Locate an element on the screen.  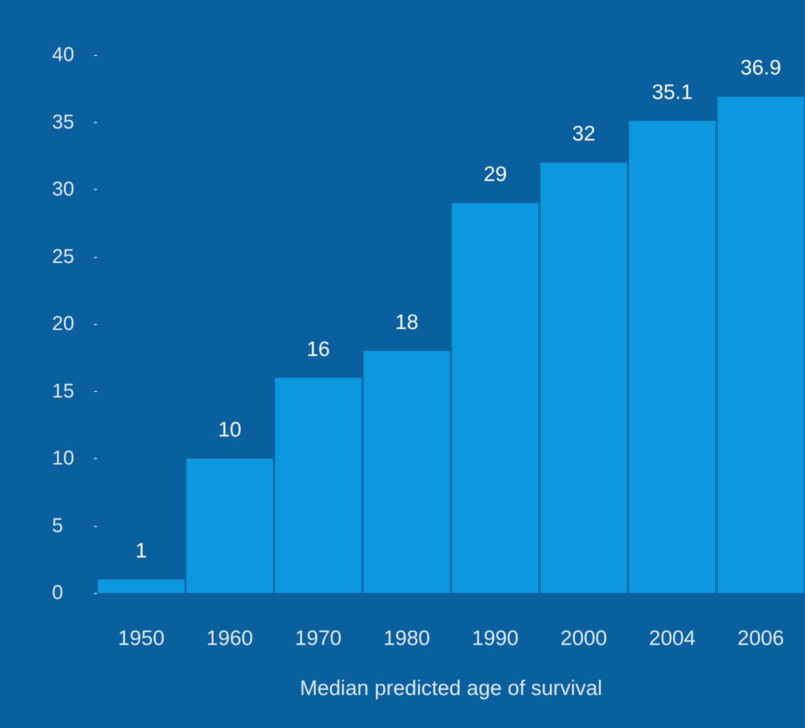
data-label: 16 is located at coordinates (318, 349).